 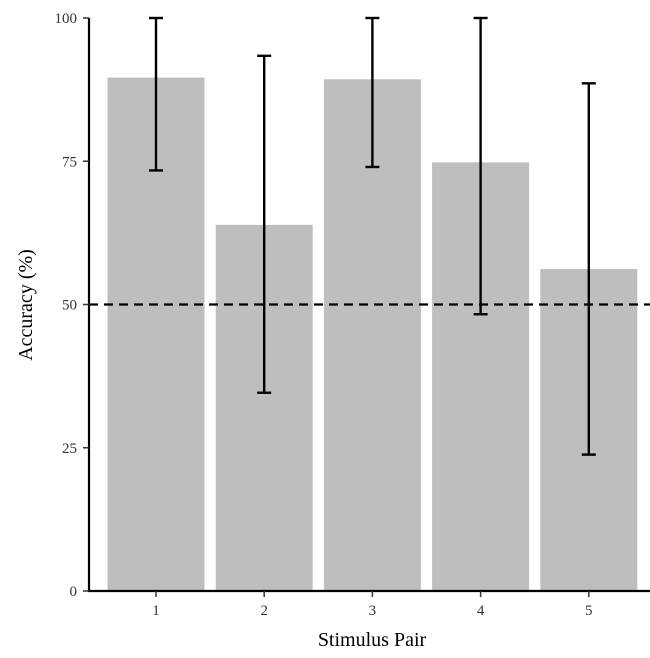 I want to click on y-tick-label-100: 100, so click(x=66, y=19).